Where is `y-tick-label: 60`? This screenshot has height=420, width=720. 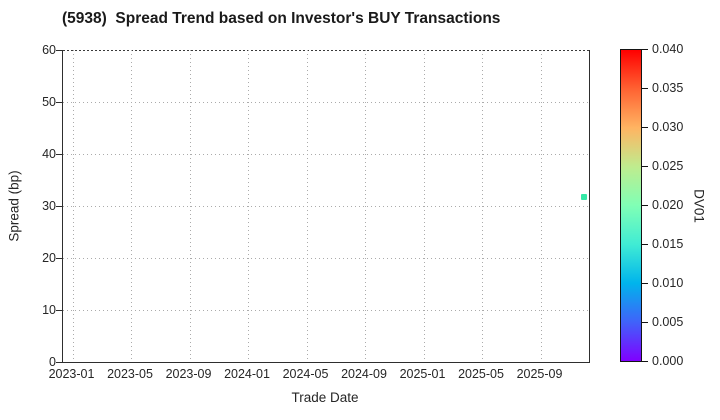 y-tick-label: 60 is located at coordinates (49, 50).